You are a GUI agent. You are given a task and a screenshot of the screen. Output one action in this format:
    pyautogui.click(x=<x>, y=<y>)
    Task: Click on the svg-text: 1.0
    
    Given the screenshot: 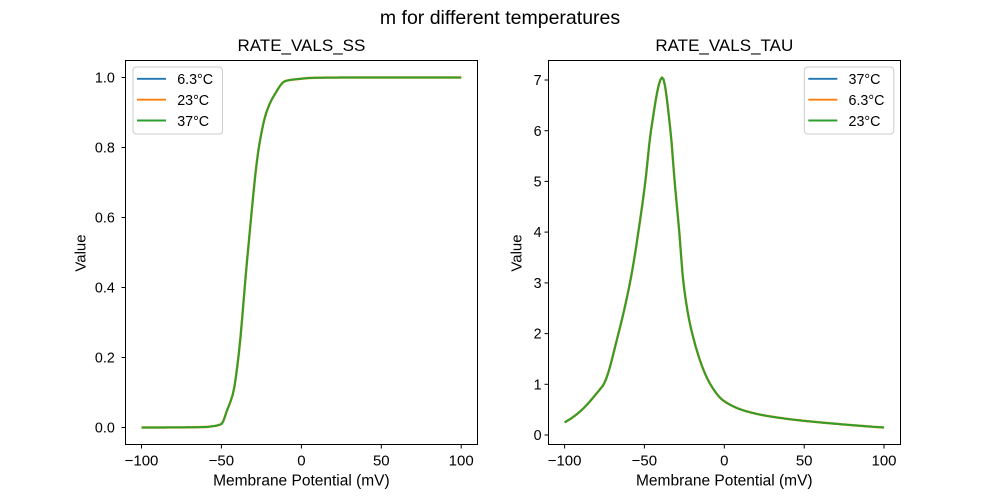 What is the action you would take?
    pyautogui.click(x=105, y=79)
    